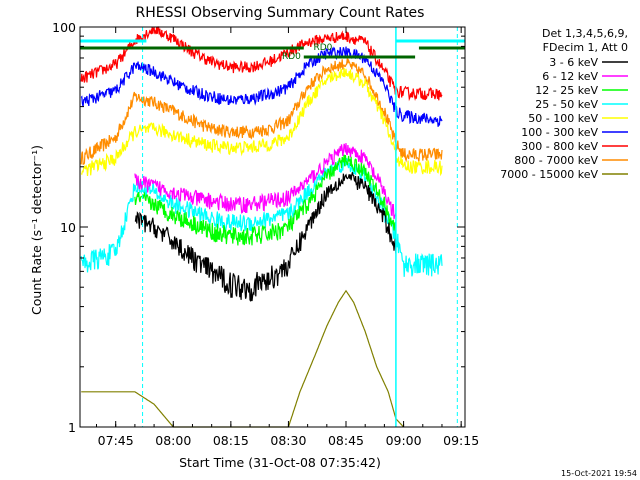 Image resolution: width=640 pixels, height=480 pixels. I want to click on footer-date: 15-Oct-2021 19:54, so click(599, 473).